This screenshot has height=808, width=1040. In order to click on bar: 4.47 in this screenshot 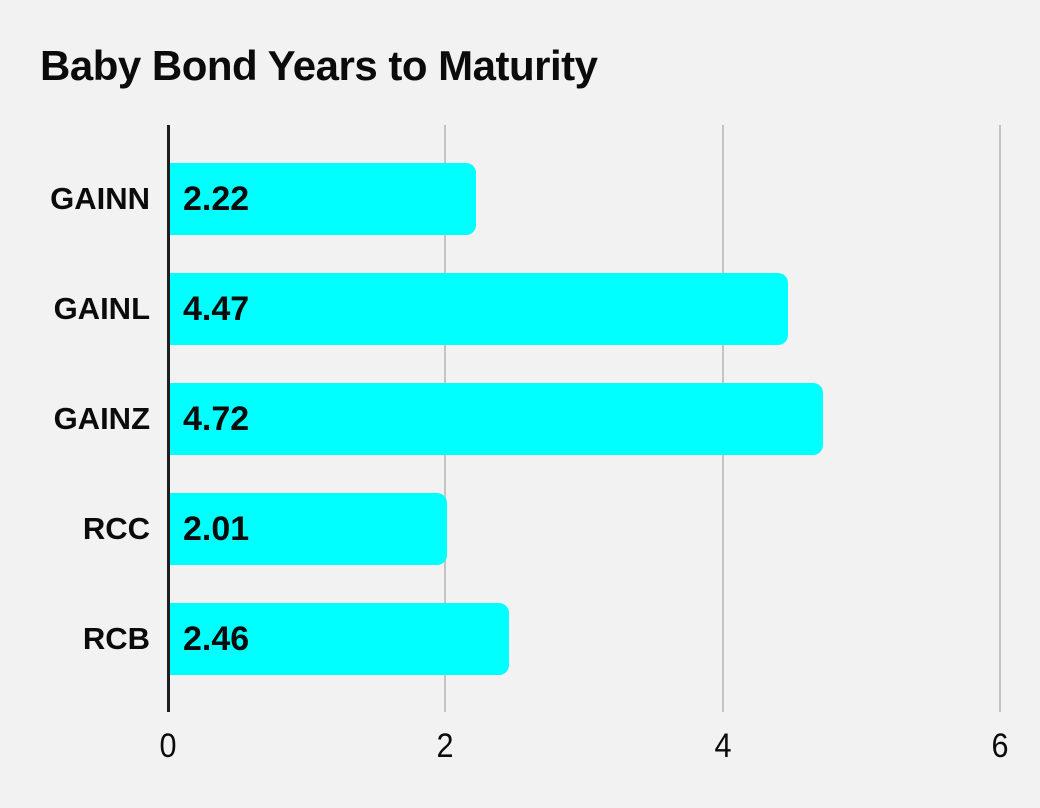, I will do `click(478, 309)`.